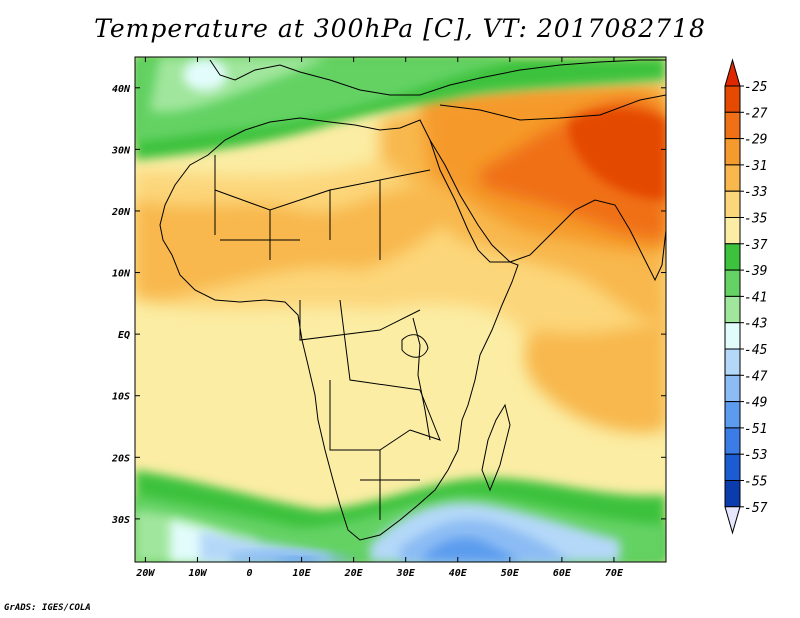 This screenshot has width=800, height=618. I want to click on y-tick-label: 10N, so click(121, 274).